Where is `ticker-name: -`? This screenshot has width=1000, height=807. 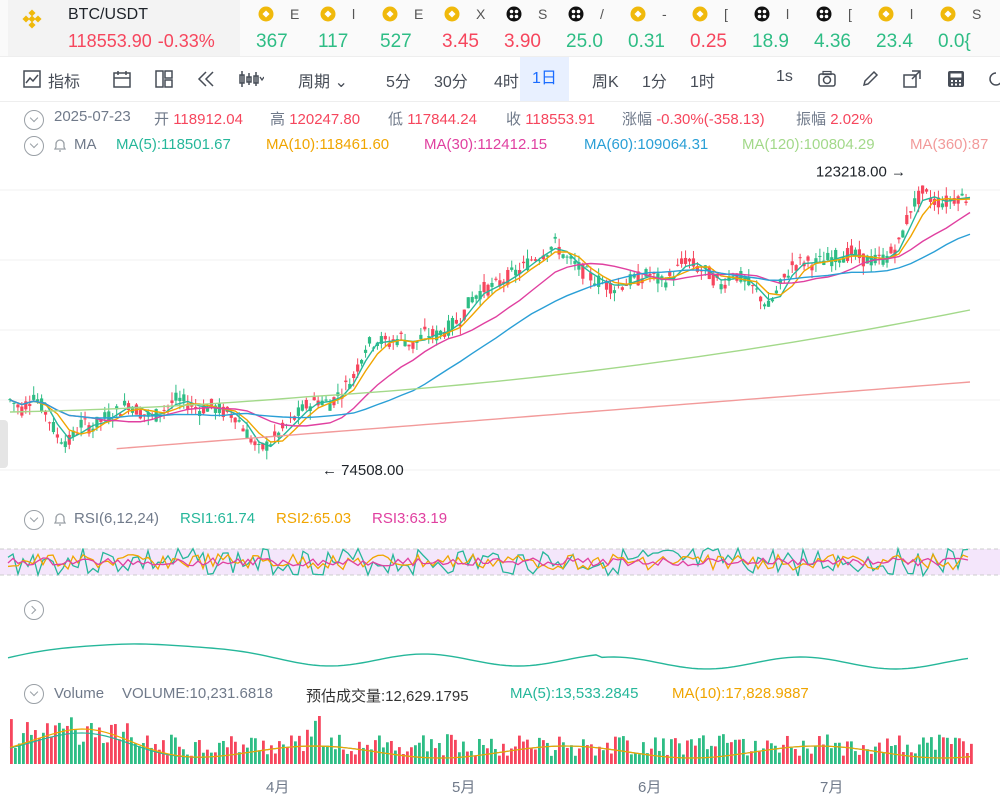
ticker-name: - is located at coordinates (664, 14).